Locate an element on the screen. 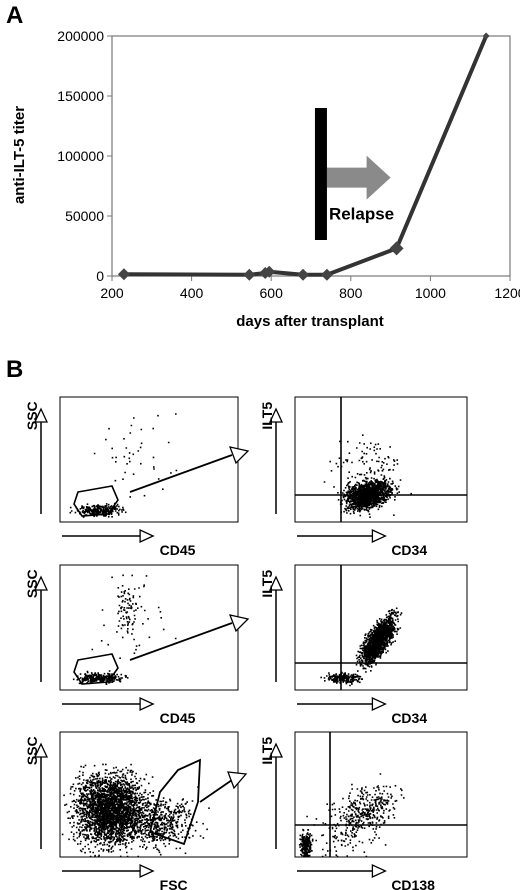 The height and width of the screenshot is (890, 520). y-tick-label: 50000 is located at coordinates (84, 216).